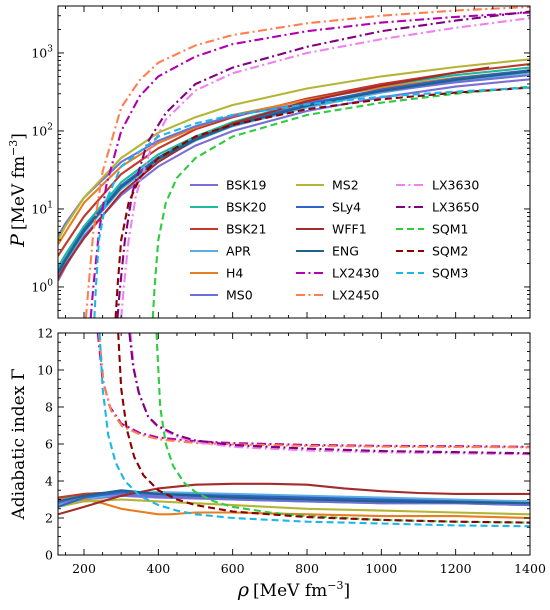  I want to click on pressure-y-tick-label: 10⁰, so click(42, 286).